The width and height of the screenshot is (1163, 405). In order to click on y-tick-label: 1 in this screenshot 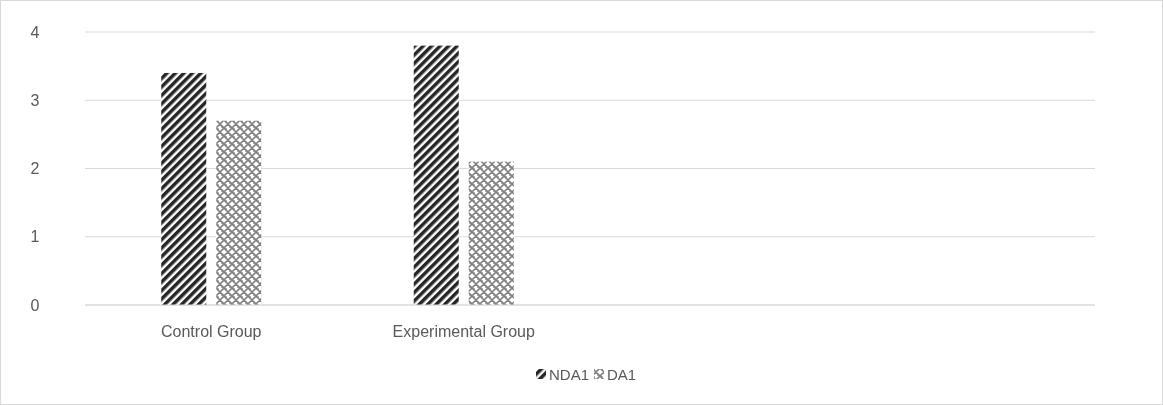, I will do `click(35, 237)`.